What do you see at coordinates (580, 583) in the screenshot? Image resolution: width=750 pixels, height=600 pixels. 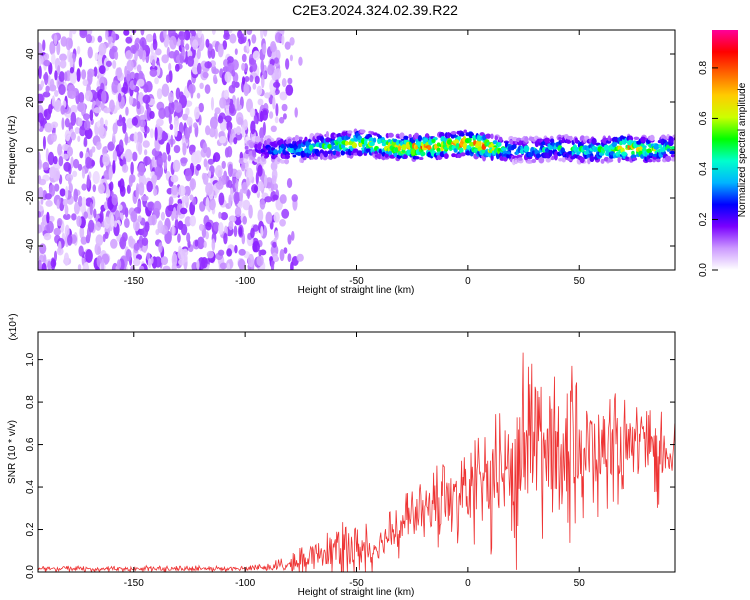 I see `x-tick-label: 50` at bounding box center [580, 583].